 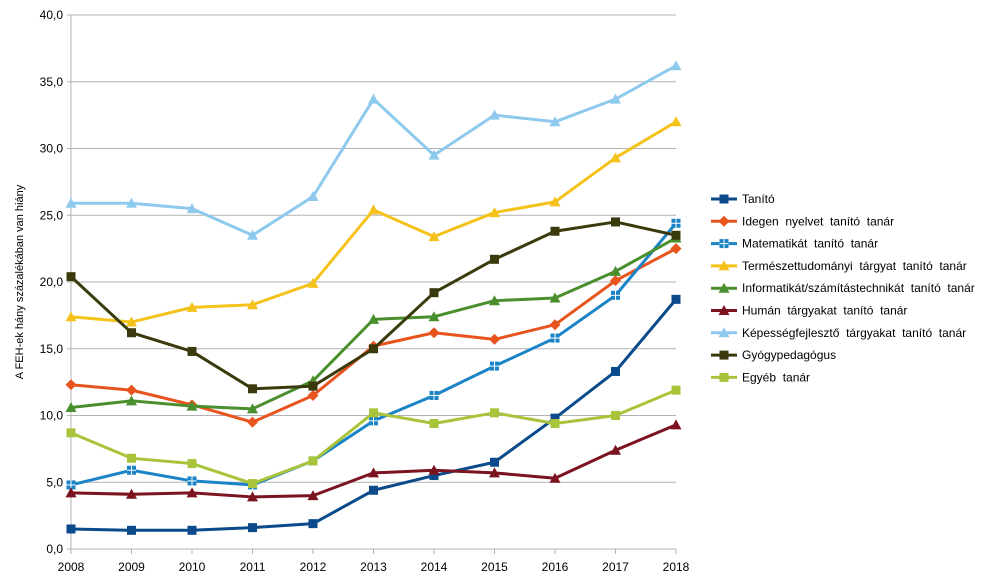 I want to click on legend-label: Humán tárgyakat tanító tanár, so click(x=824, y=311).